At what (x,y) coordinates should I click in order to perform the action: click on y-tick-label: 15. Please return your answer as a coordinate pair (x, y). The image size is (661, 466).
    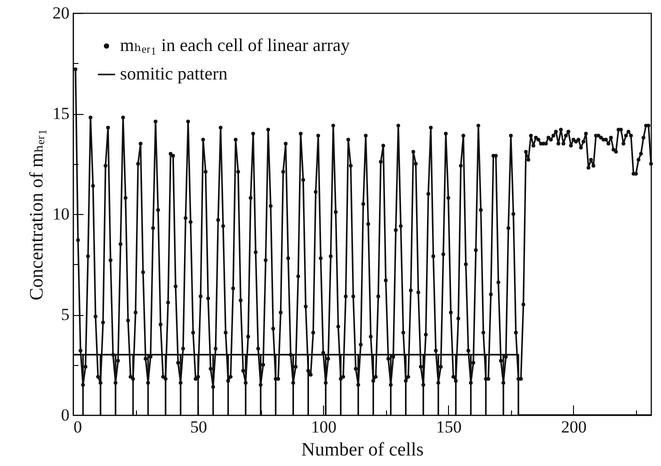
    Looking at the image, I should click on (61, 113).